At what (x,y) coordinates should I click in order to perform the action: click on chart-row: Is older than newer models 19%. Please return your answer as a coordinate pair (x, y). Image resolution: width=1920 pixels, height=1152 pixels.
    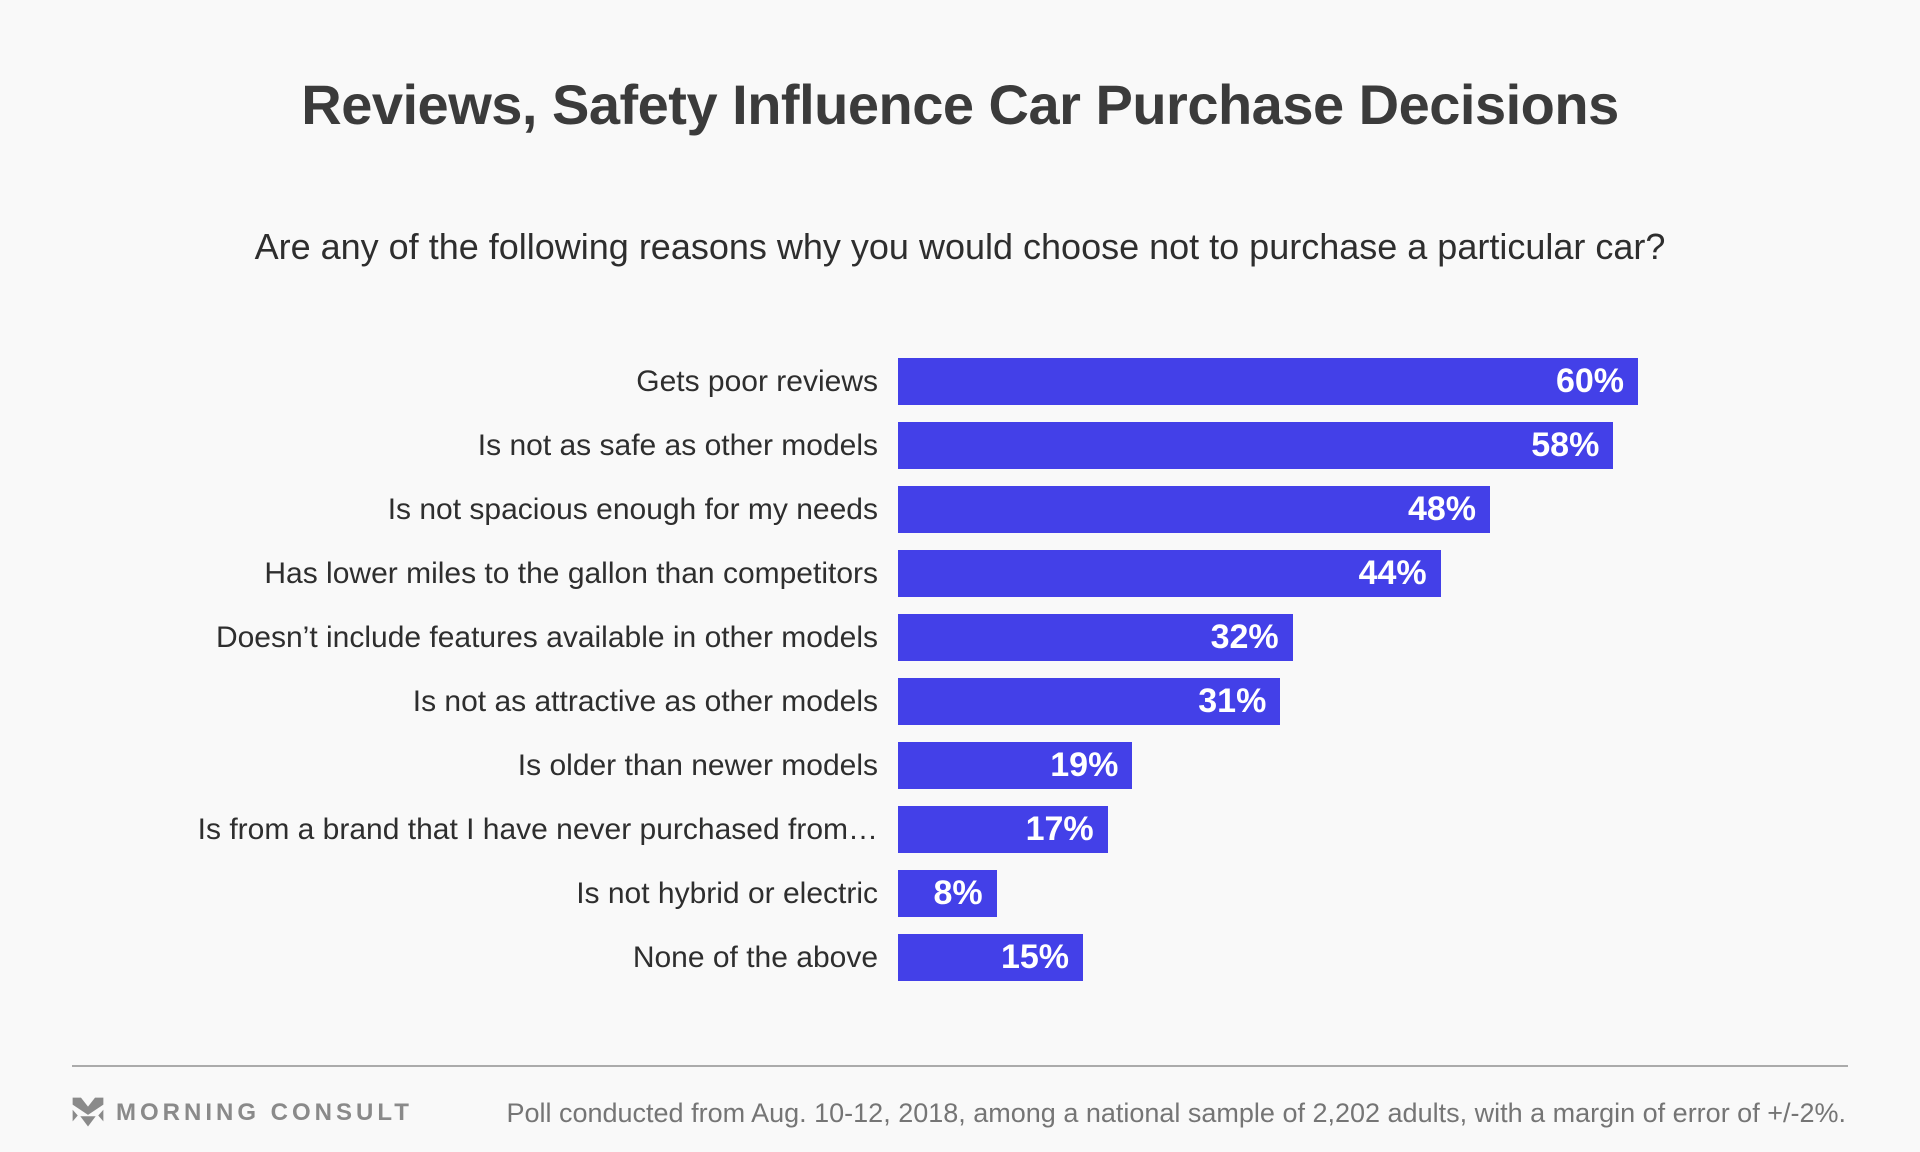
    Looking at the image, I should click on (960, 765).